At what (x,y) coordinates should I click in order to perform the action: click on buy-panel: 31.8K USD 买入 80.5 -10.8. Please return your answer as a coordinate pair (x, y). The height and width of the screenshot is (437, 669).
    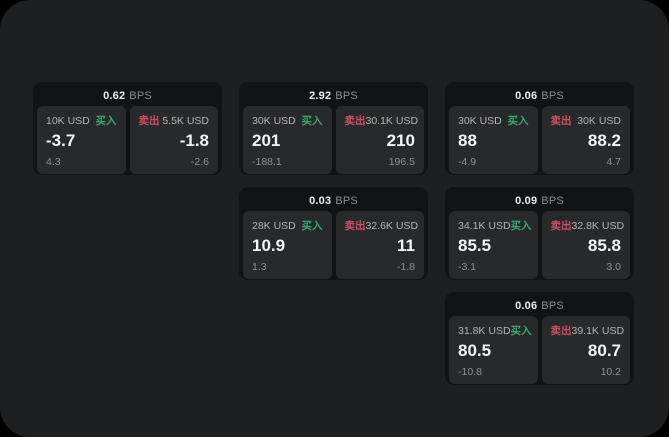
    Looking at the image, I should click on (493, 350).